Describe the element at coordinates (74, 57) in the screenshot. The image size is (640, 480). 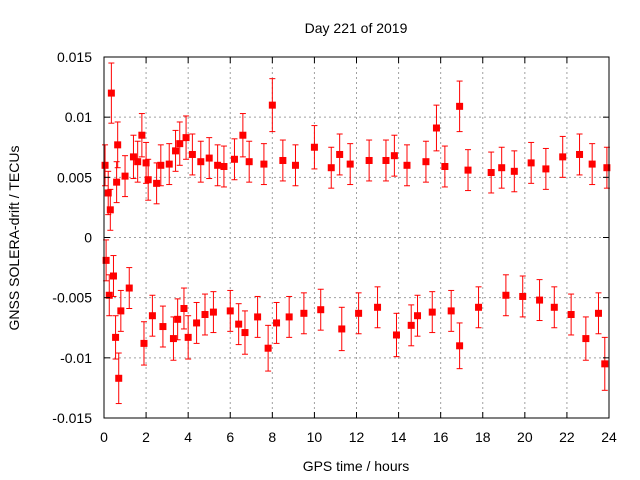
I see `y-tick-label: 0.015` at that location.